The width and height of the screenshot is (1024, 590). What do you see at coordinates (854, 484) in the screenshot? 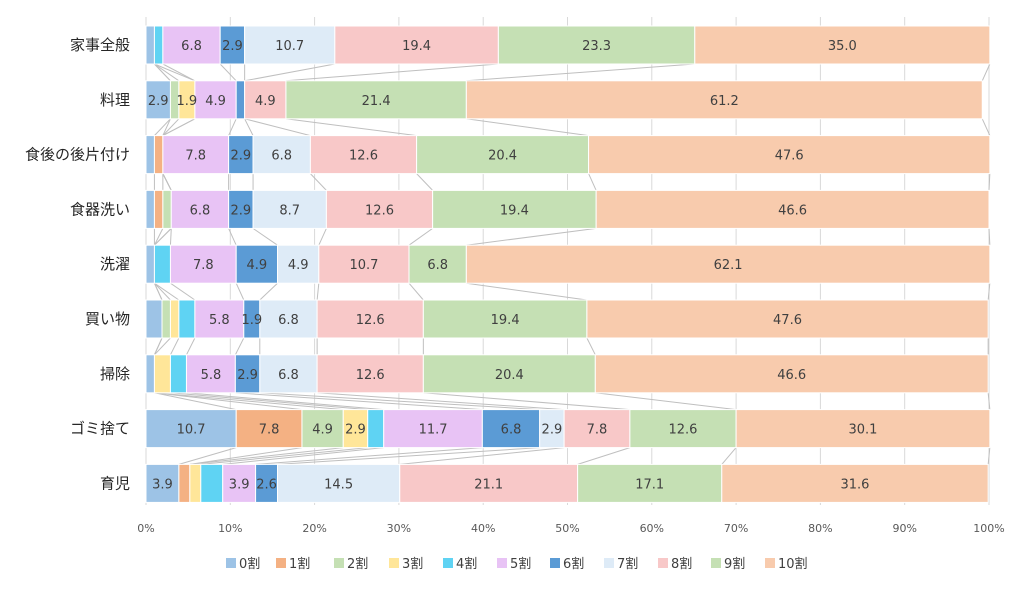
I see `data-label: 31.6` at bounding box center [854, 484].